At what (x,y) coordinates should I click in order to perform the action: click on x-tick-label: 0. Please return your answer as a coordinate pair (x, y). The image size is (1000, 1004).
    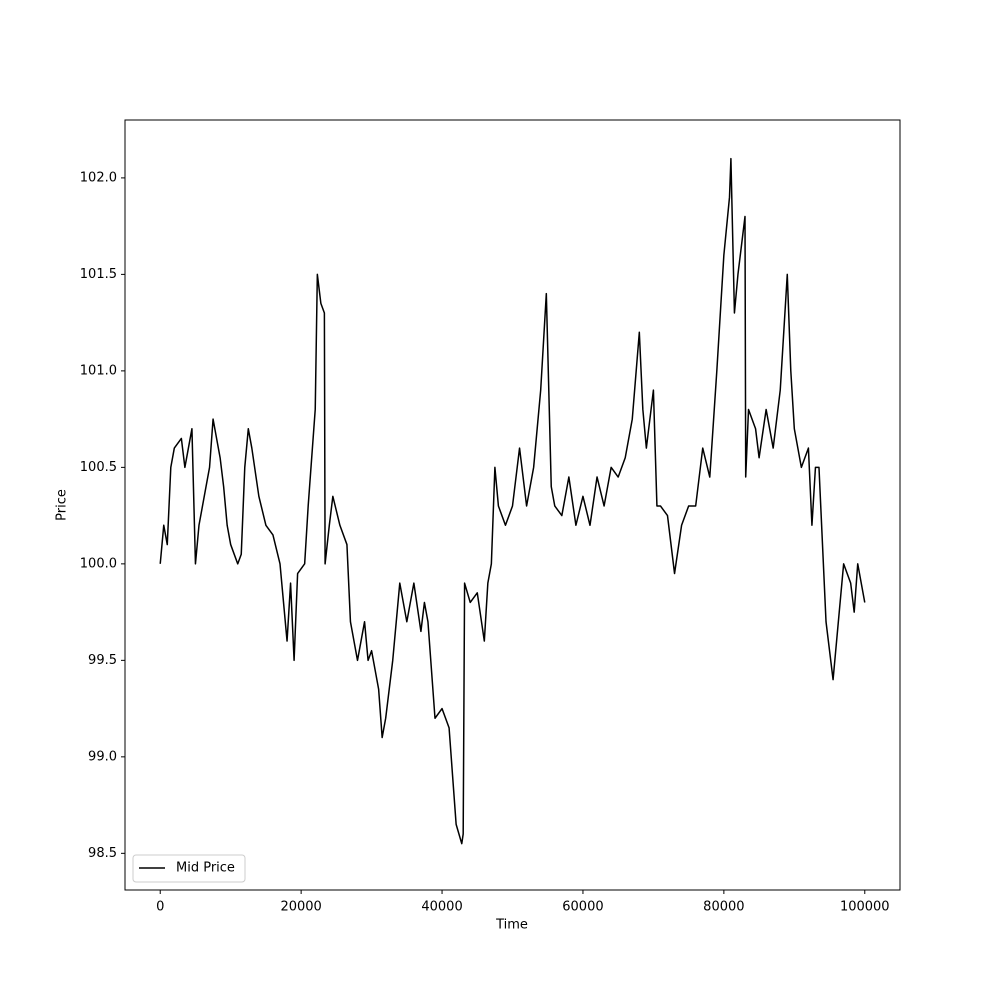
    Looking at the image, I should click on (160, 907).